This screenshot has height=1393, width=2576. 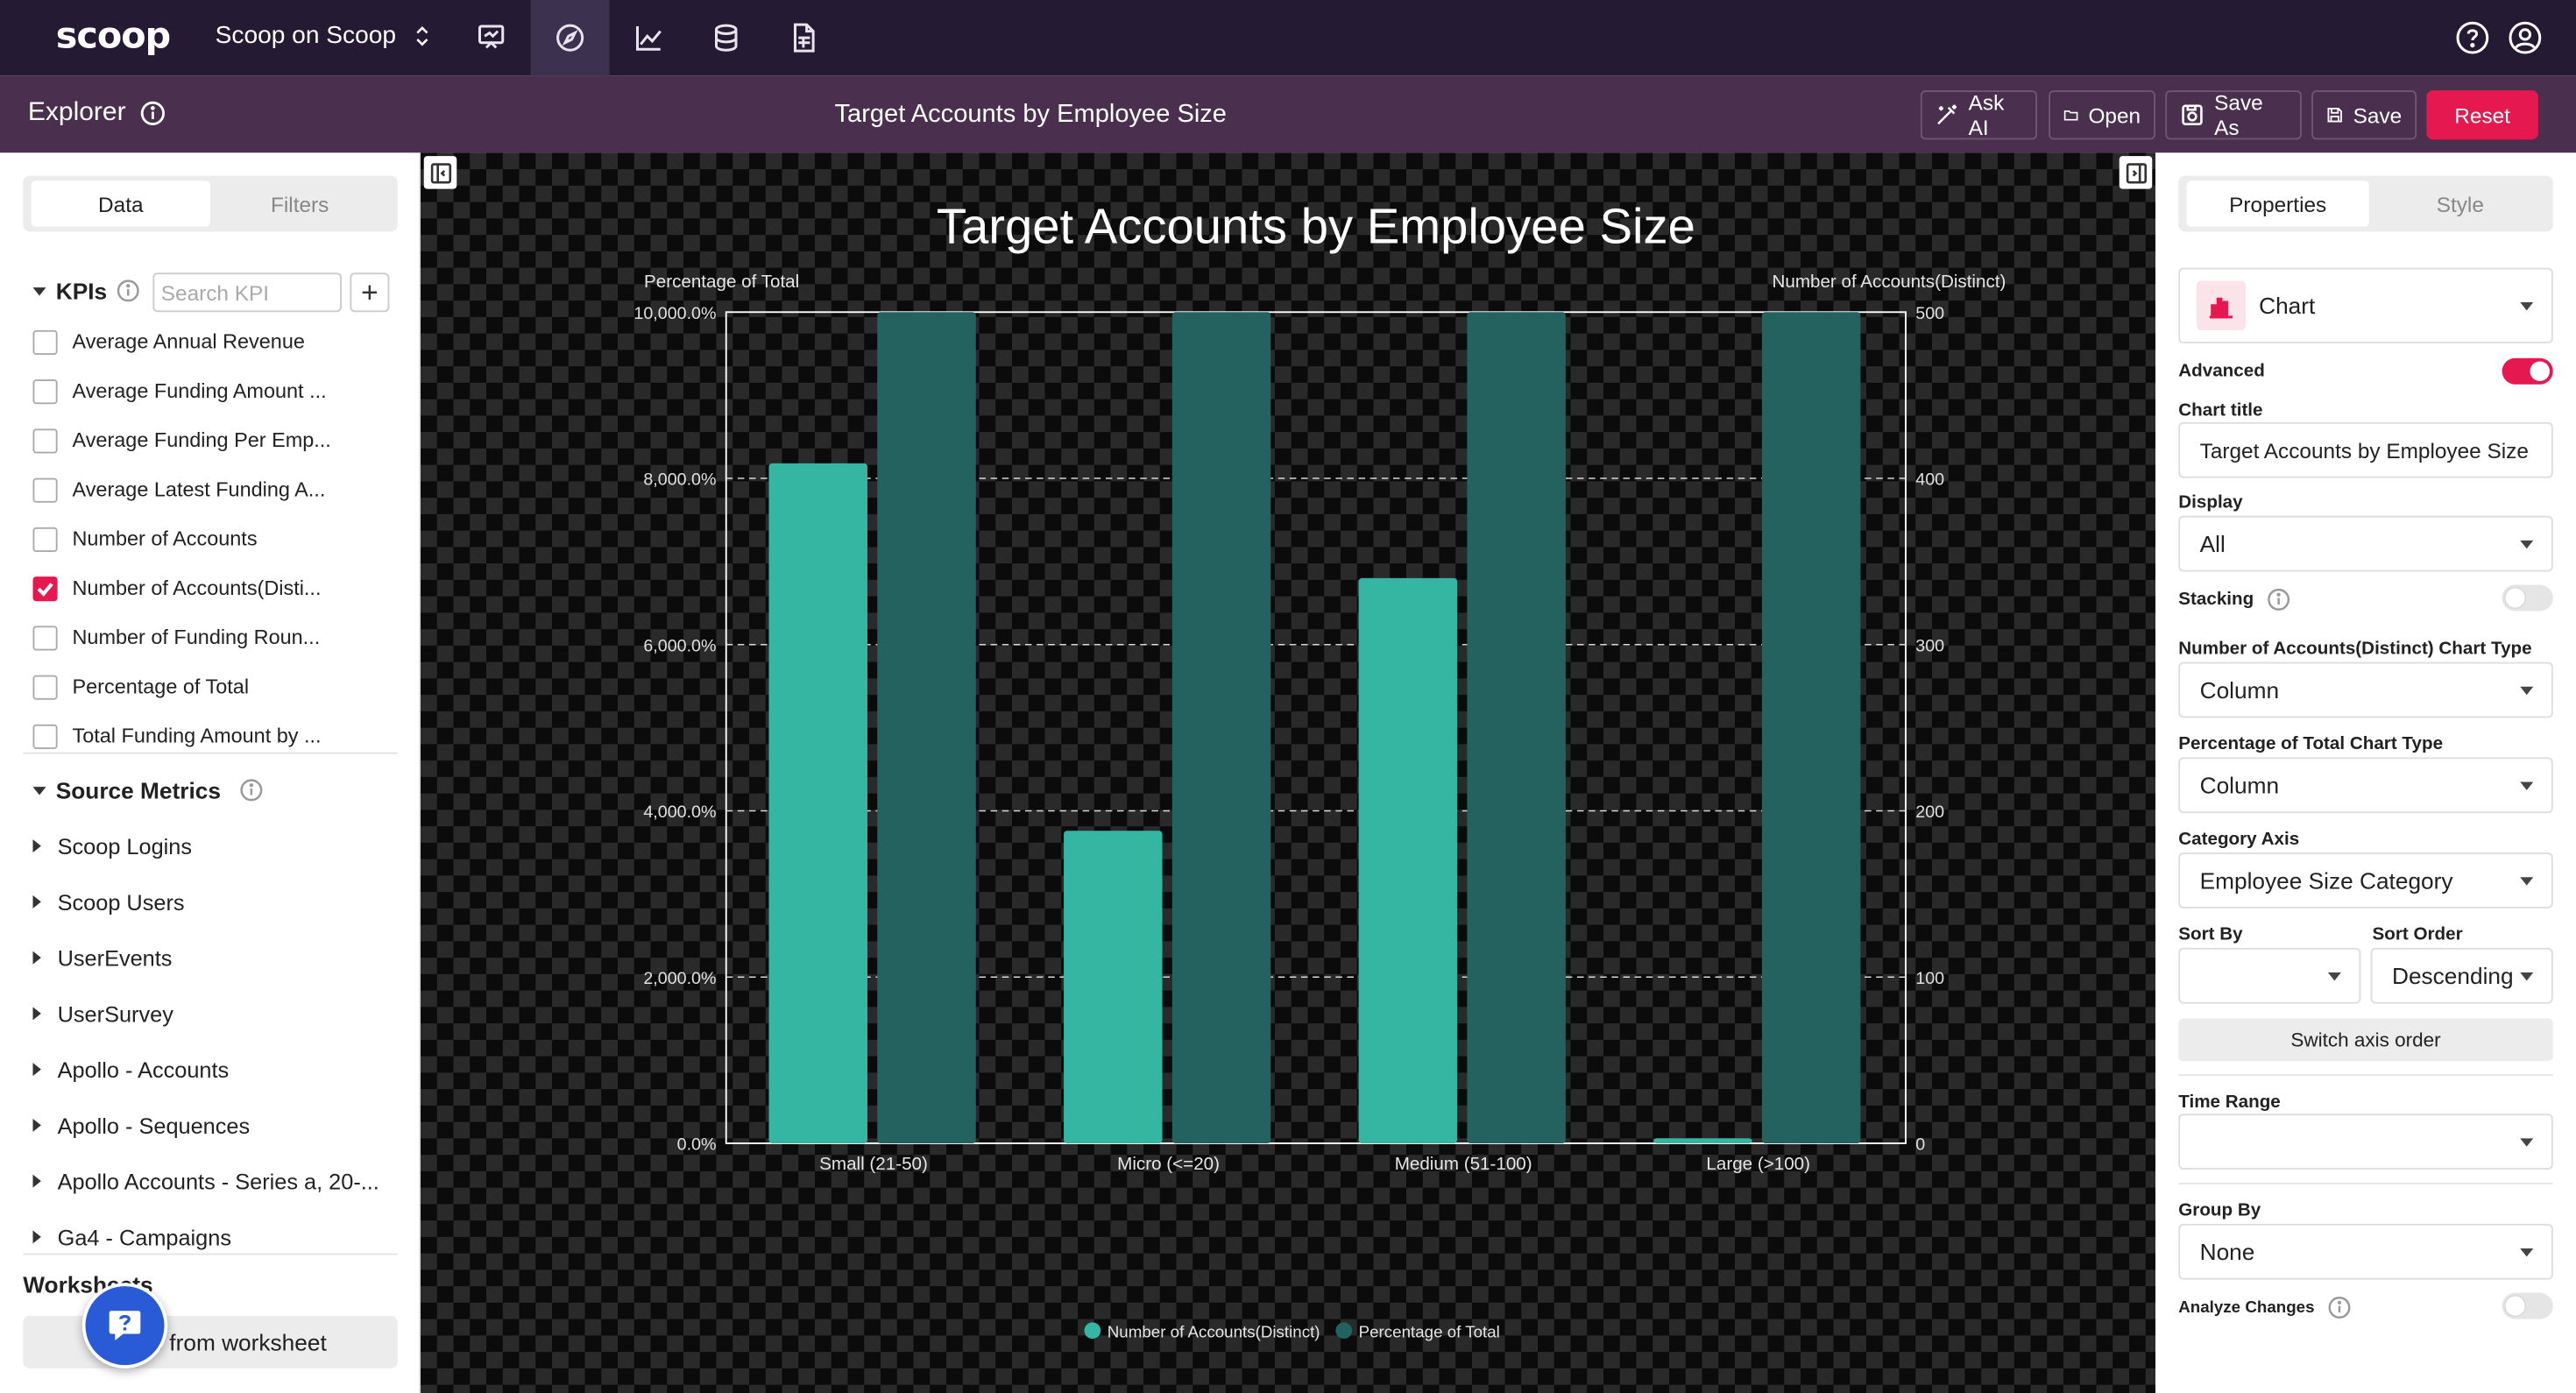 What do you see at coordinates (168, 342) in the screenshot?
I see `kpi-item: Average Annual Revenue` at bounding box center [168, 342].